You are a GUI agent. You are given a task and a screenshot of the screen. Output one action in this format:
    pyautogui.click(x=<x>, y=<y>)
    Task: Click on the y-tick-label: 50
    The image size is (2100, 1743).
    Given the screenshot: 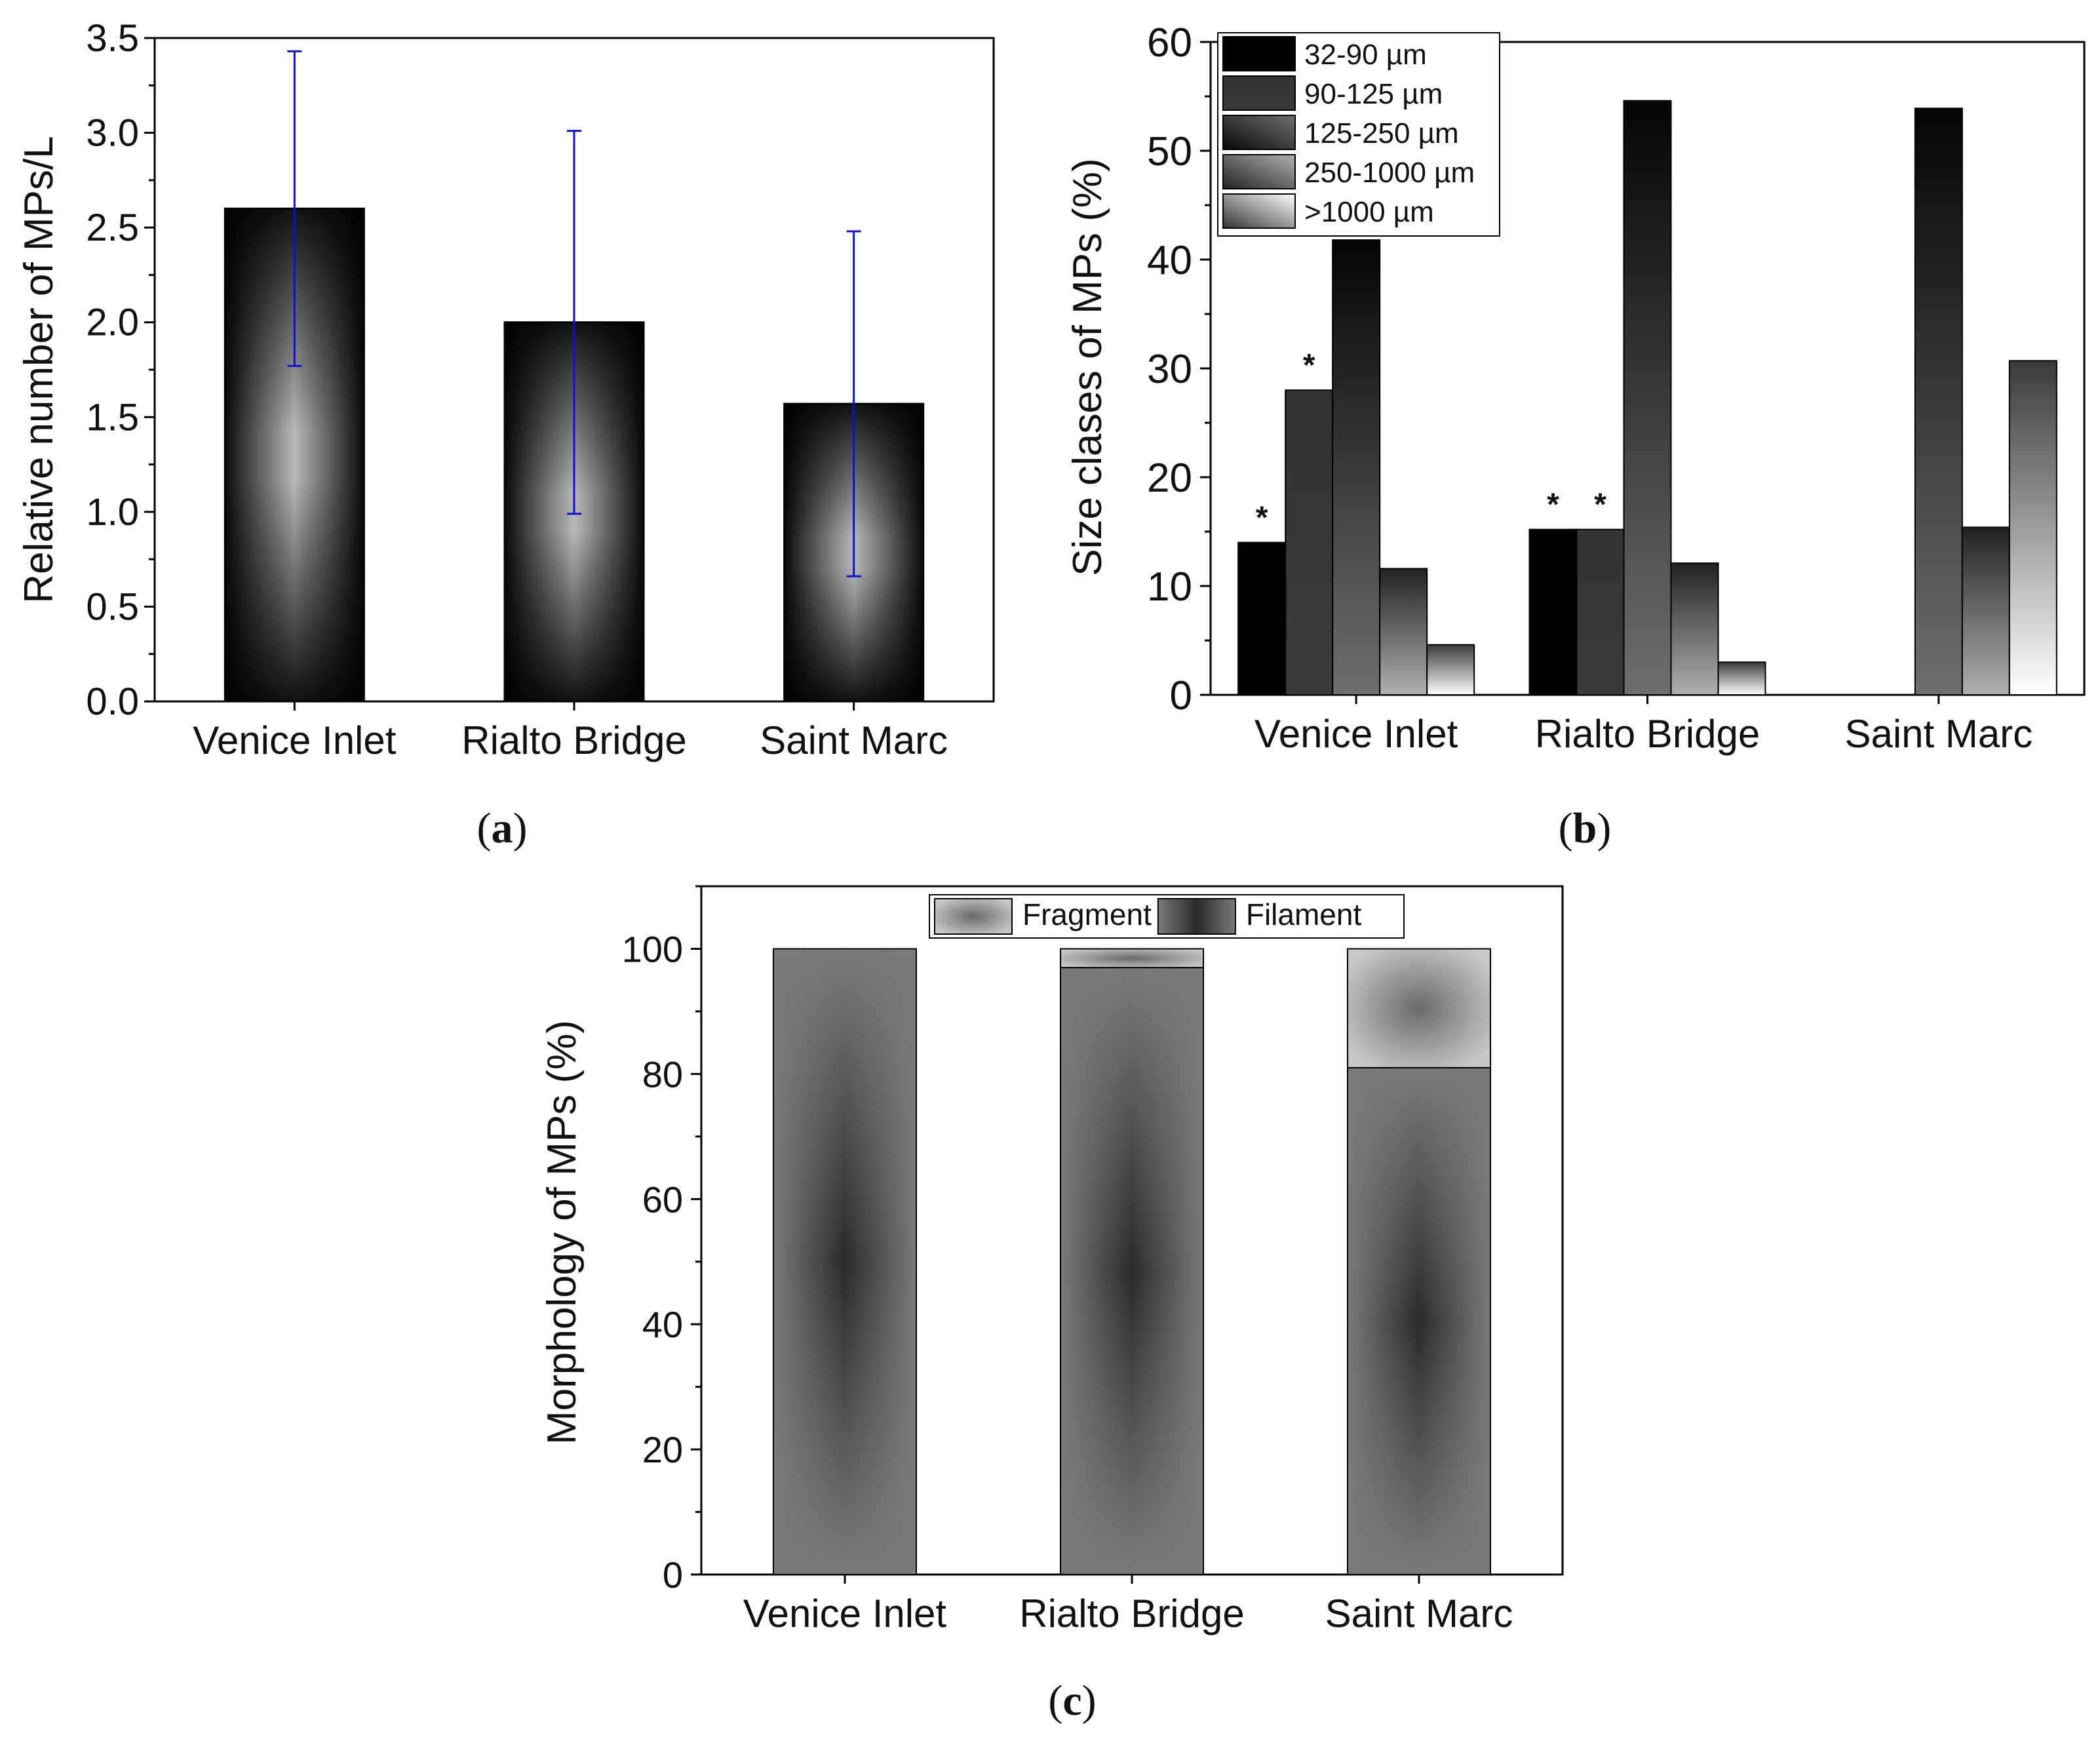 What is the action you would take?
    pyautogui.click(x=1169, y=151)
    